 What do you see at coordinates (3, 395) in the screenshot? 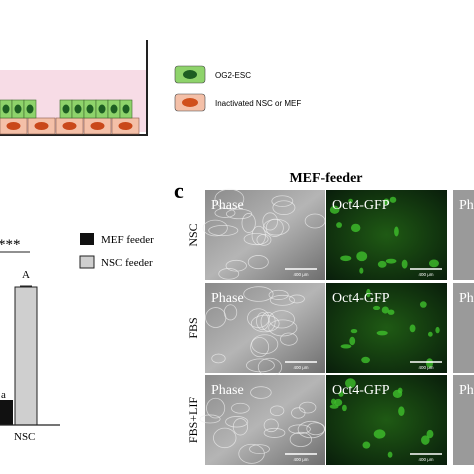
I see `letter: a` at bounding box center [3, 395].